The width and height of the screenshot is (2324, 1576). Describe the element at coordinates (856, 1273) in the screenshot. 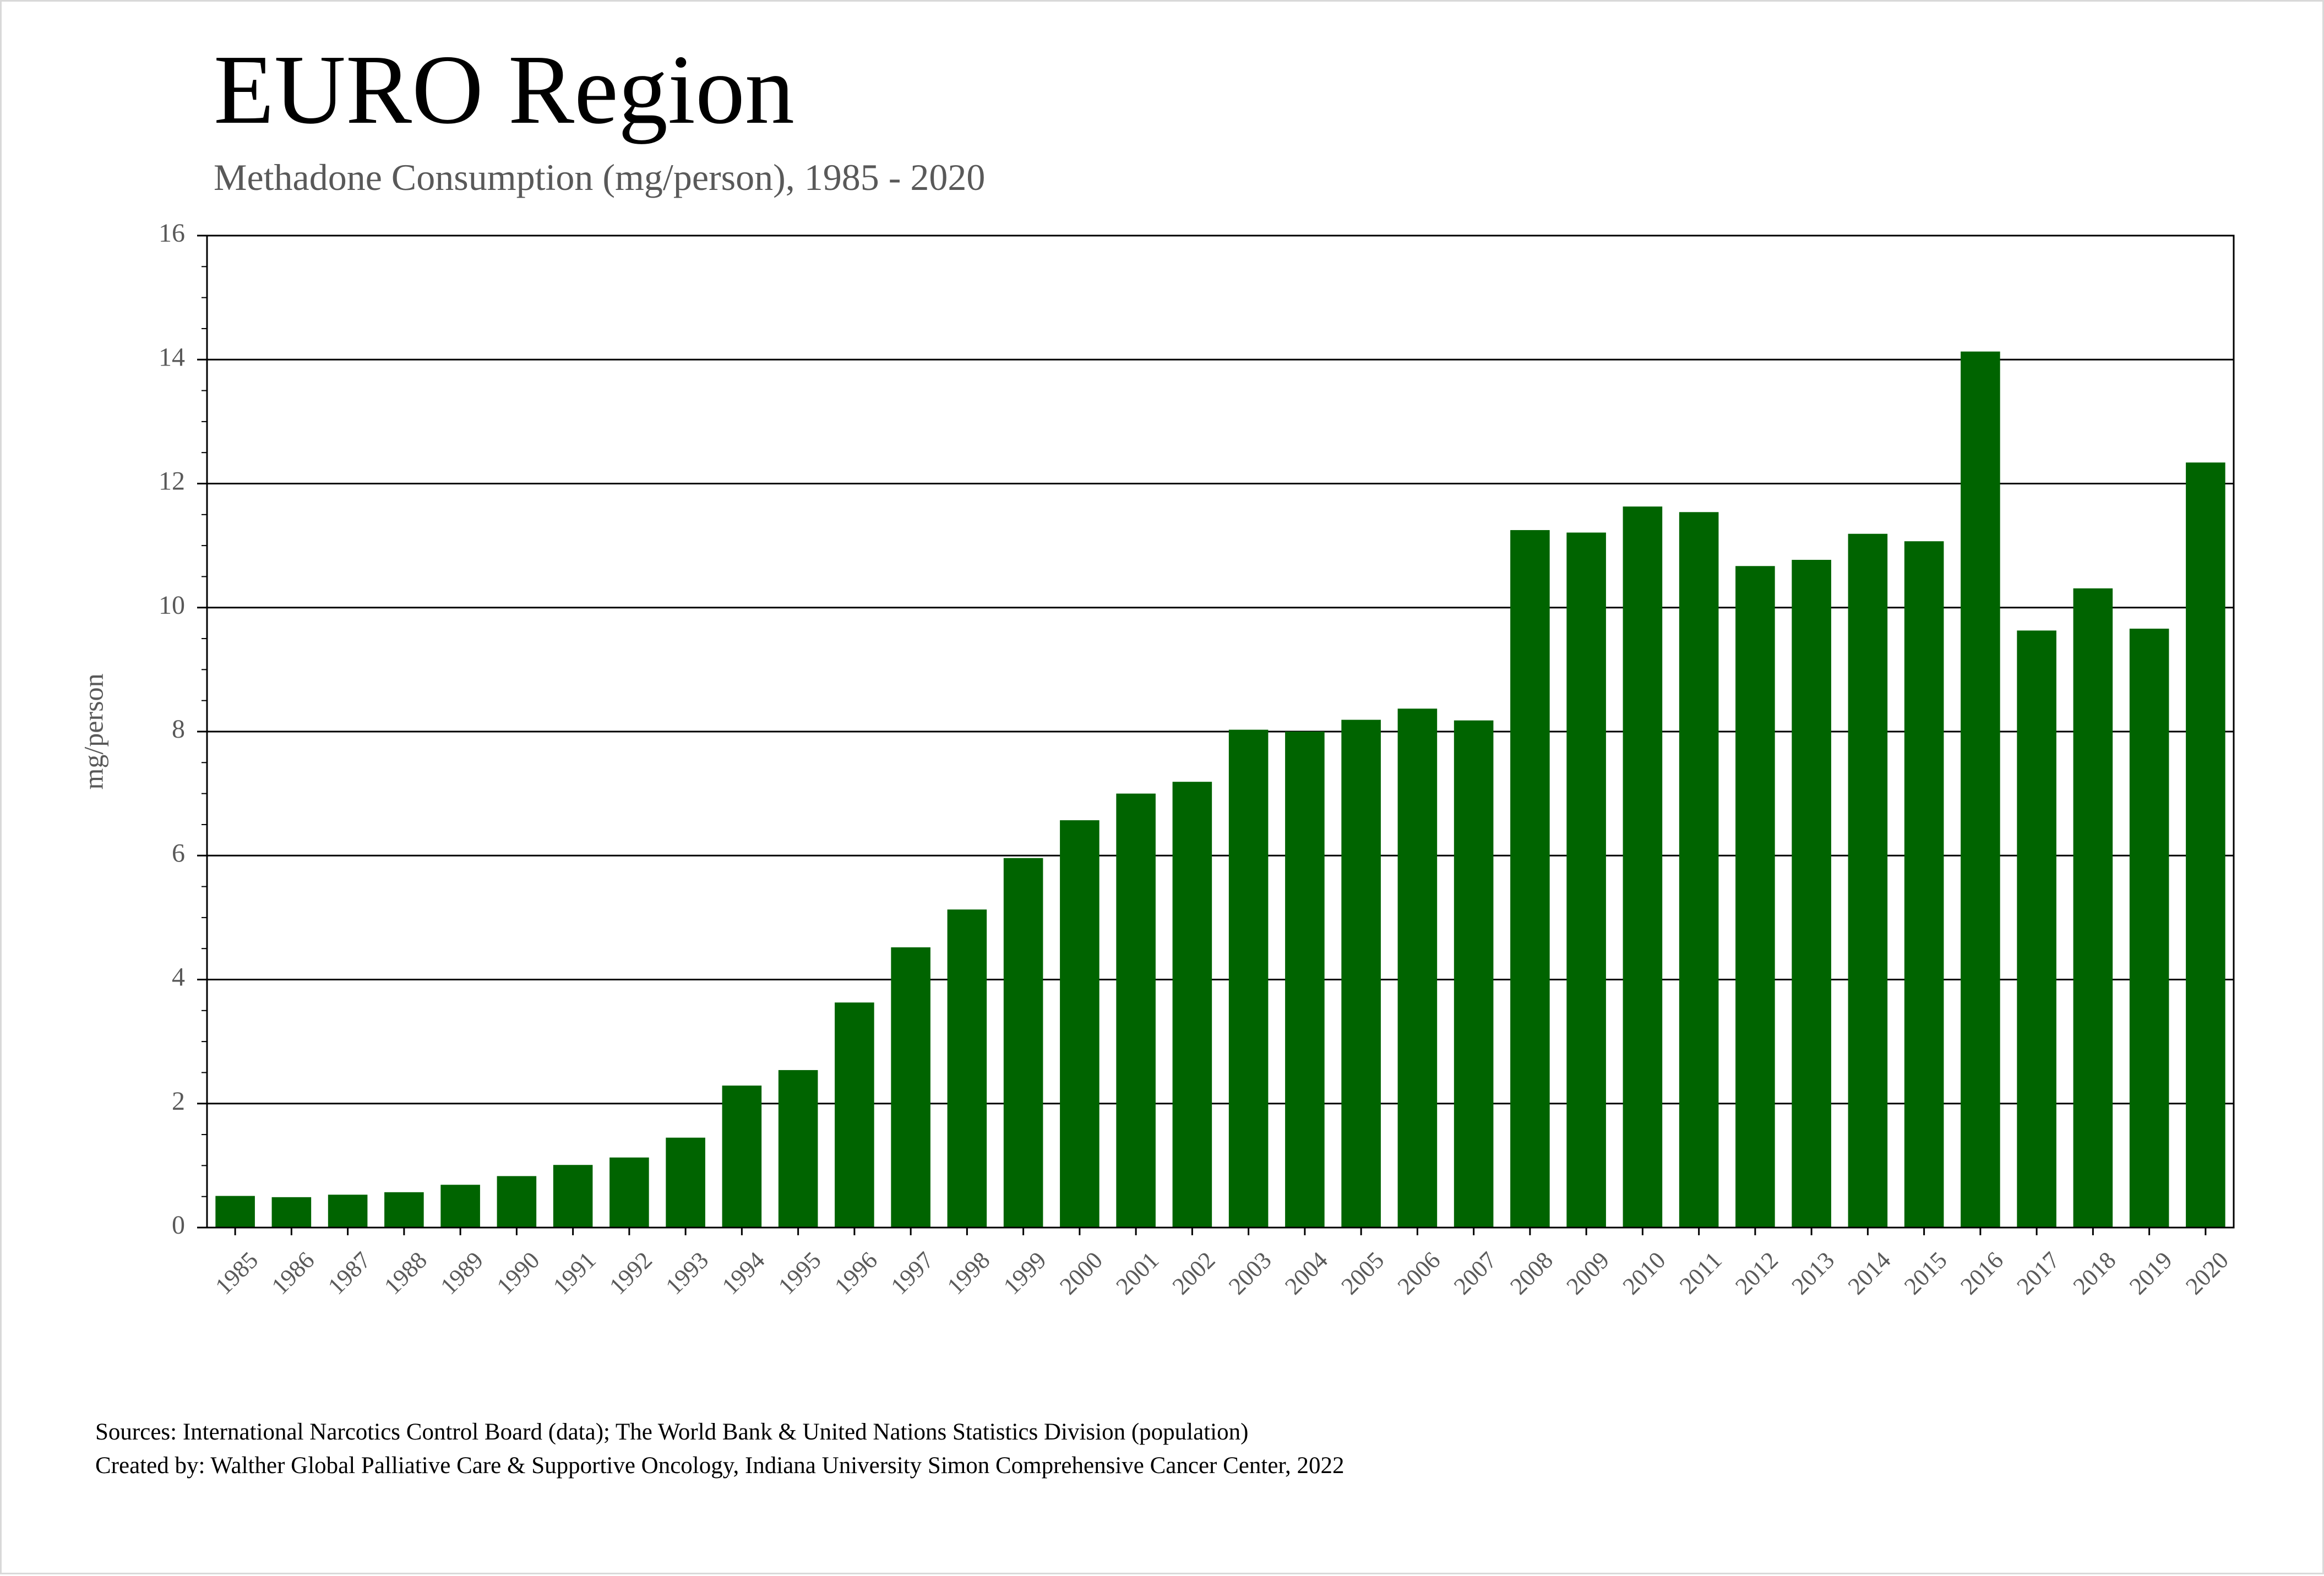

I see `x-tick-label: 1996` at that location.